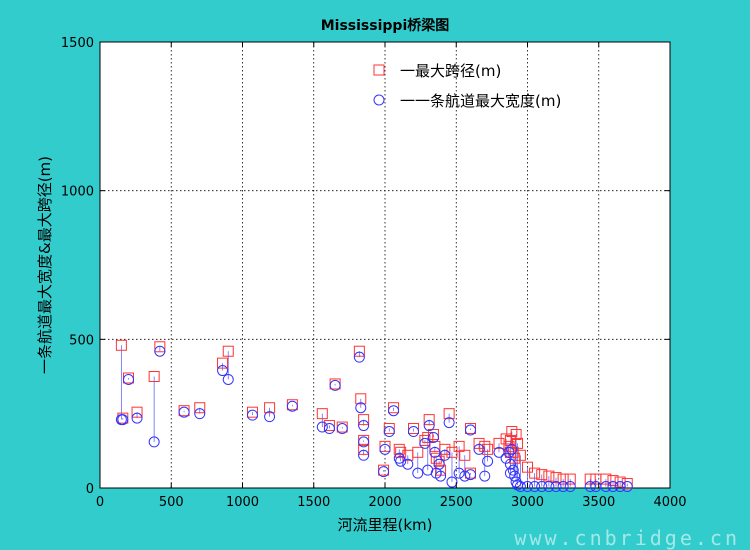 Image resolution: width=750 pixels, height=550 pixels. Describe the element at coordinates (669, 502) in the screenshot. I see `x-tick-label: 4000` at that location.